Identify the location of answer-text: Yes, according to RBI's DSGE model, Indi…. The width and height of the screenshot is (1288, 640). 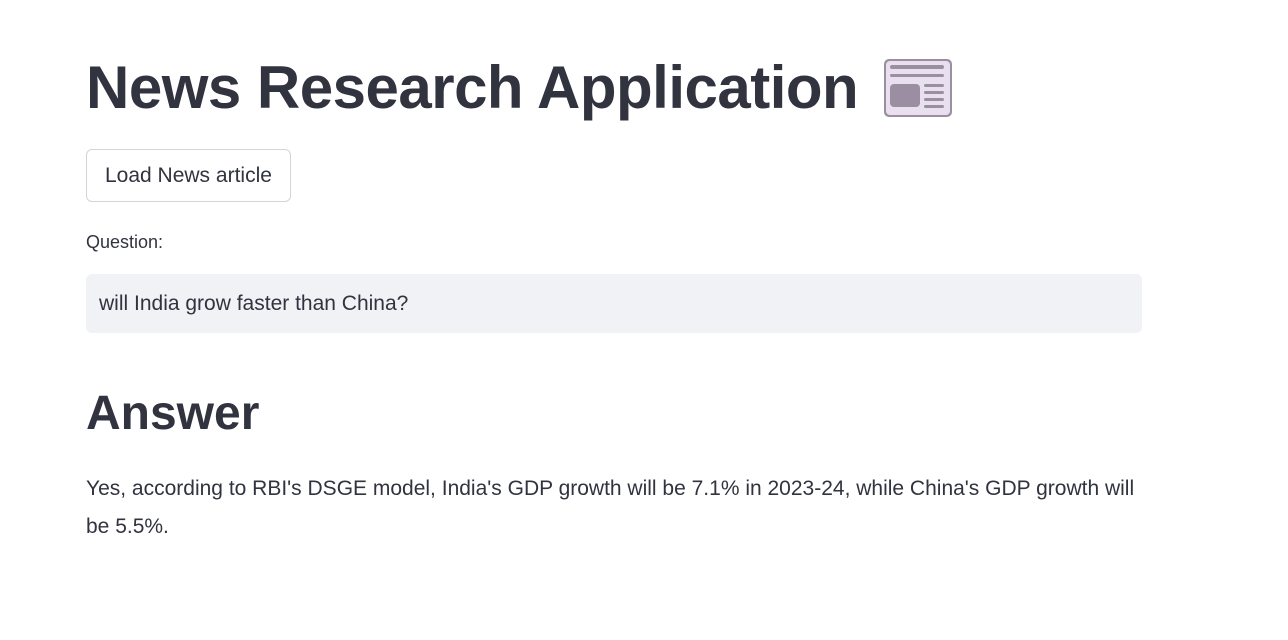
(610, 507).